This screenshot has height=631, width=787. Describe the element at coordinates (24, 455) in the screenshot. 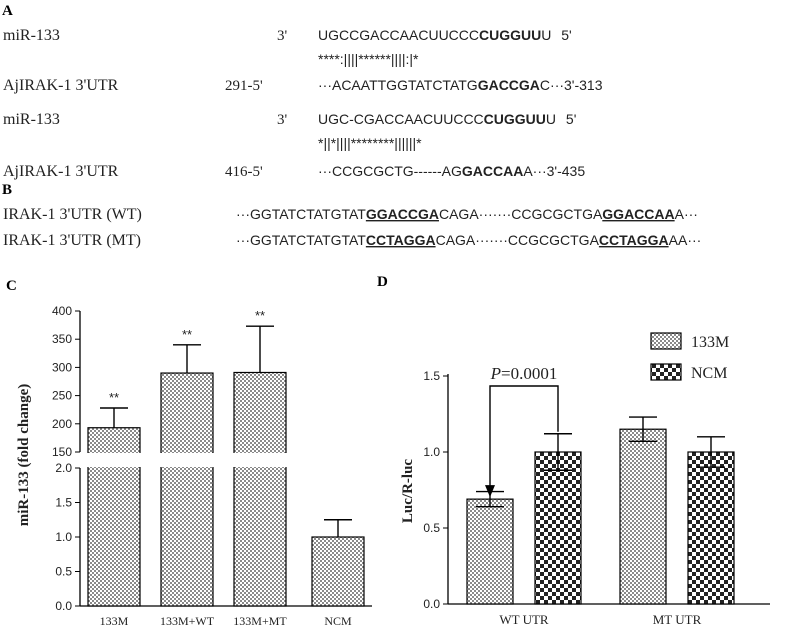

I see `y-axis-label: miR-133 (fold change)` at that location.